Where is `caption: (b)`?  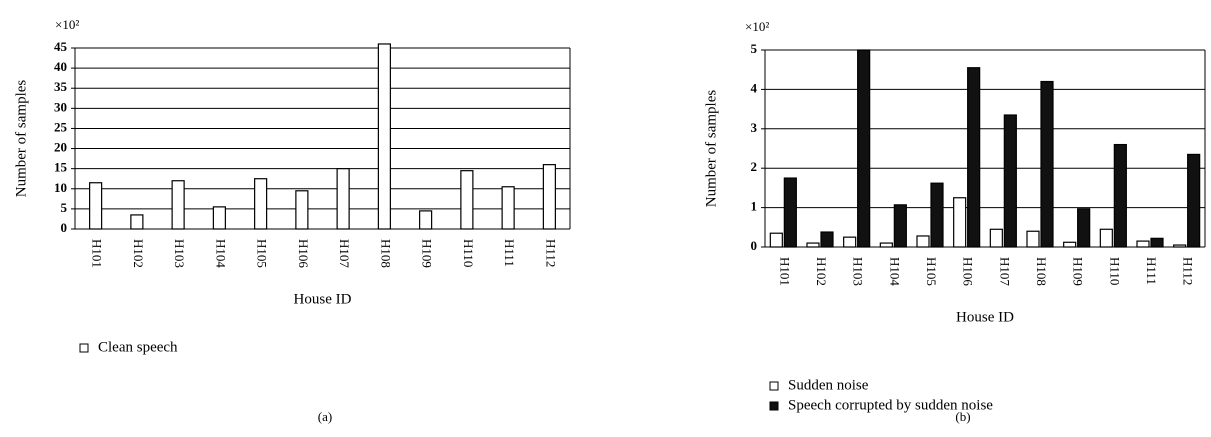 caption: (b) is located at coordinates (962, 416).